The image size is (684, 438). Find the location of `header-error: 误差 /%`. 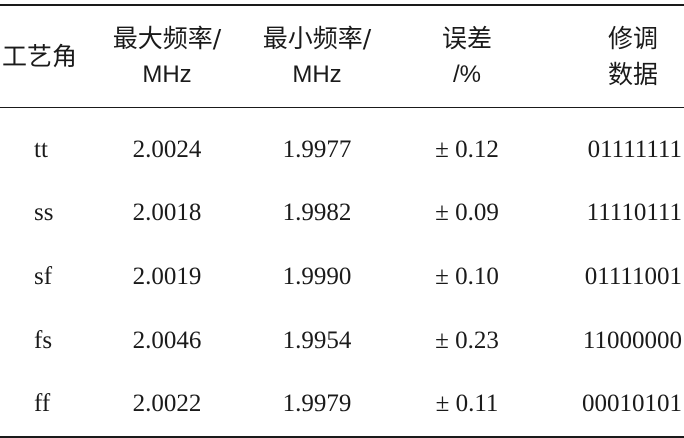

header-error: 误差 /% is located at coordinates (467, 56).